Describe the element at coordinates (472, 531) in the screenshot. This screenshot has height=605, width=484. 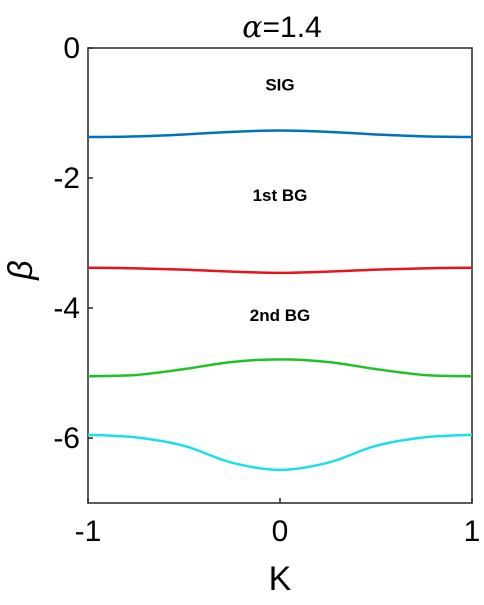
I see `x-tick-label: 1` at that location.